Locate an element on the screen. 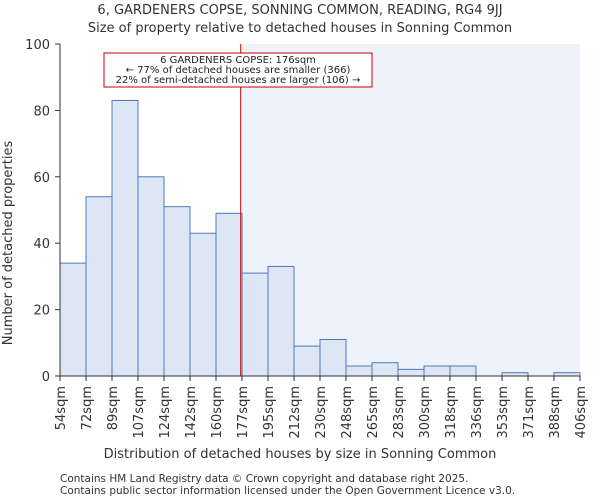  x-tick-label: 406sqm is located at coordinates (581, 412).